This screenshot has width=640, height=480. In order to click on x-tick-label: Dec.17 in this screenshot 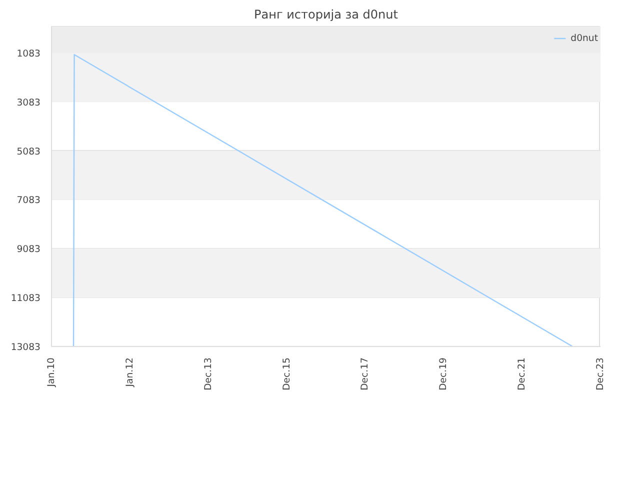, I will do `click(365, 373)`.